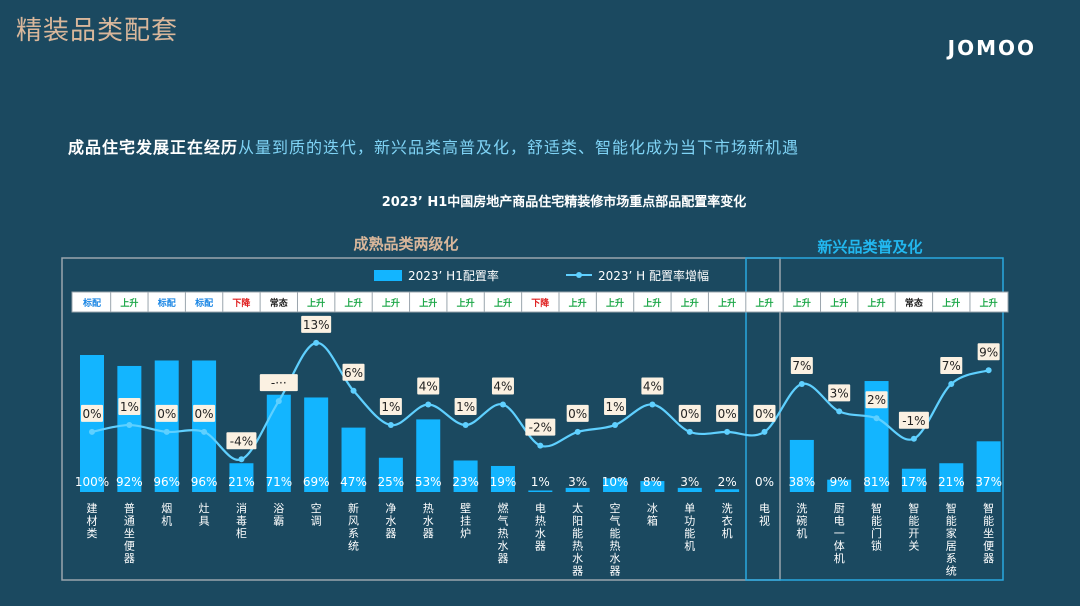 This screenshot has width=1080, height=606. I want to click on category-label: 厨电一体机, so click(839, 533).